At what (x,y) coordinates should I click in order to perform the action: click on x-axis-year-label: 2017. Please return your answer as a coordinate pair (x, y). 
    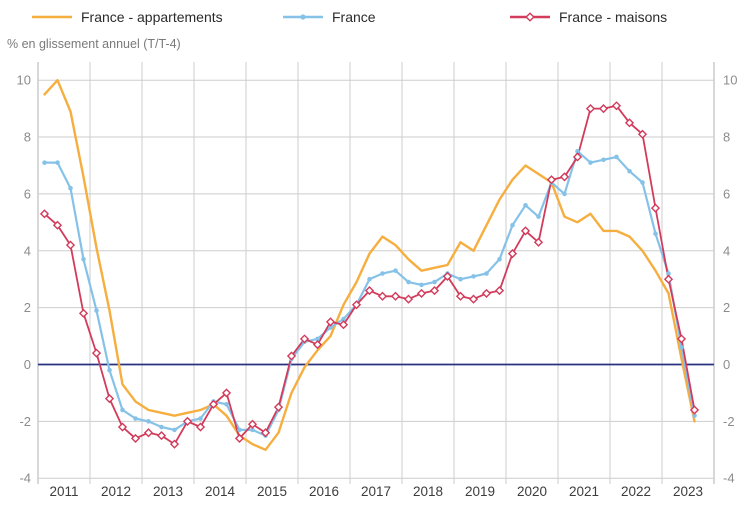
    Looking at the image, I should click on (376, 491).